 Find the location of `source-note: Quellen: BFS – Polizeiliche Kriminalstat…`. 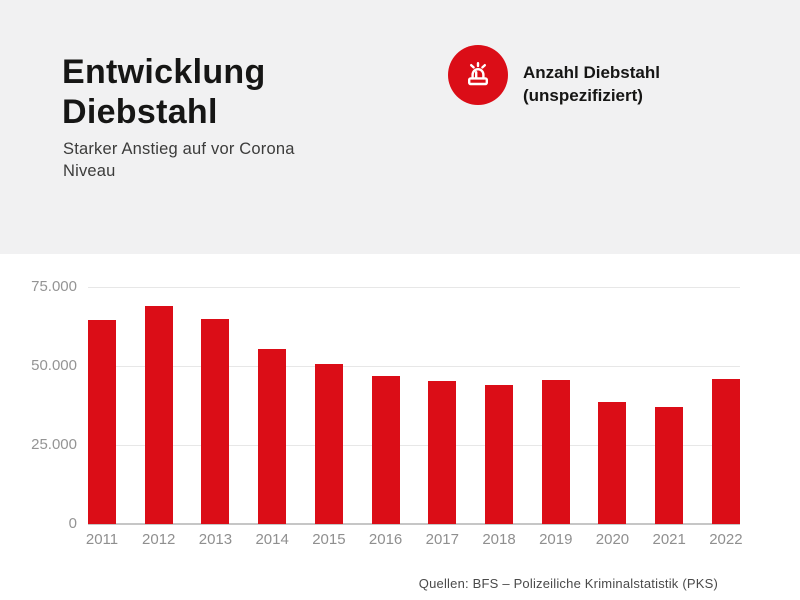

source-note: Quellen: BFS – Polizeiliche Kriminalstat… is located at coordinates (568, 583).